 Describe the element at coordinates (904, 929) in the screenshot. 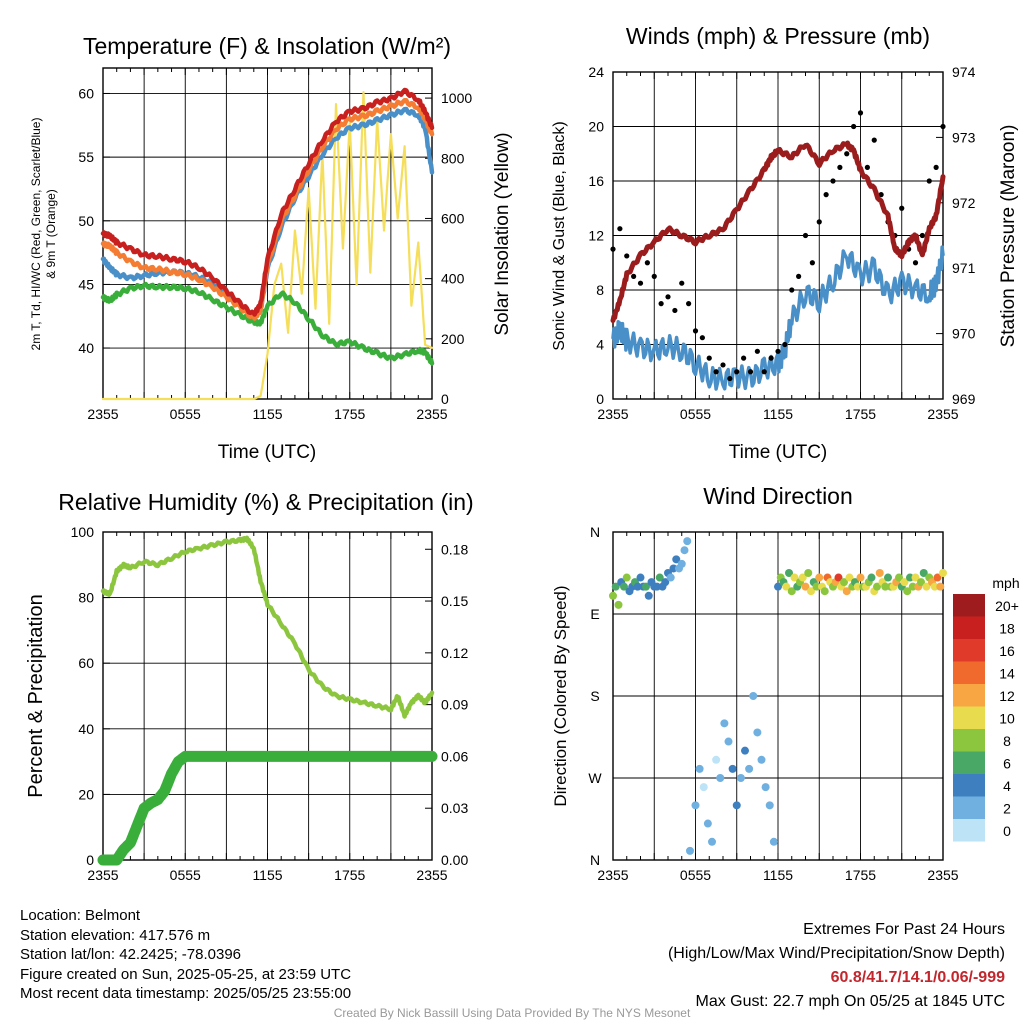

I see `extremes-title: Extremes For Past 24 Hours` at that location.